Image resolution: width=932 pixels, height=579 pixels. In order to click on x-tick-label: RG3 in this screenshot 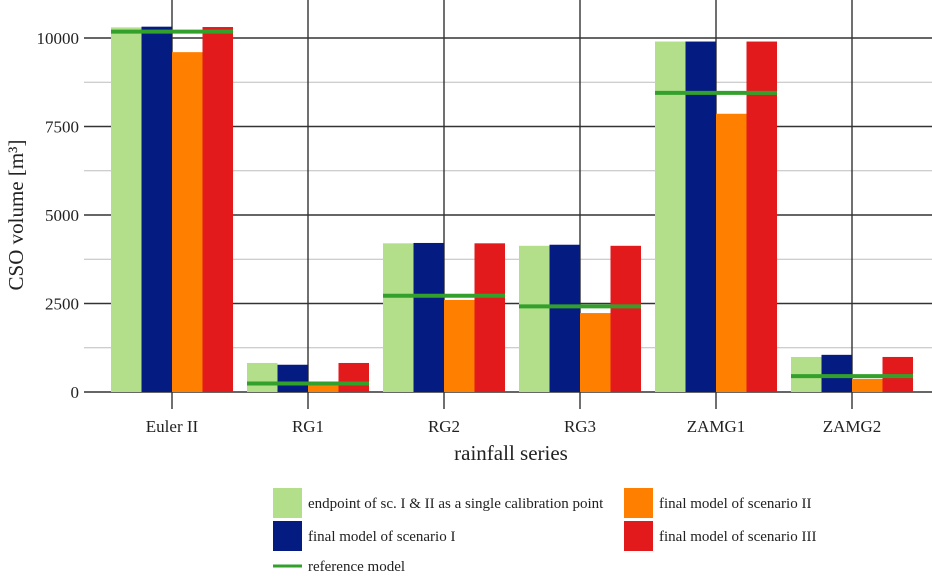, I will do `click(580, 426)`.